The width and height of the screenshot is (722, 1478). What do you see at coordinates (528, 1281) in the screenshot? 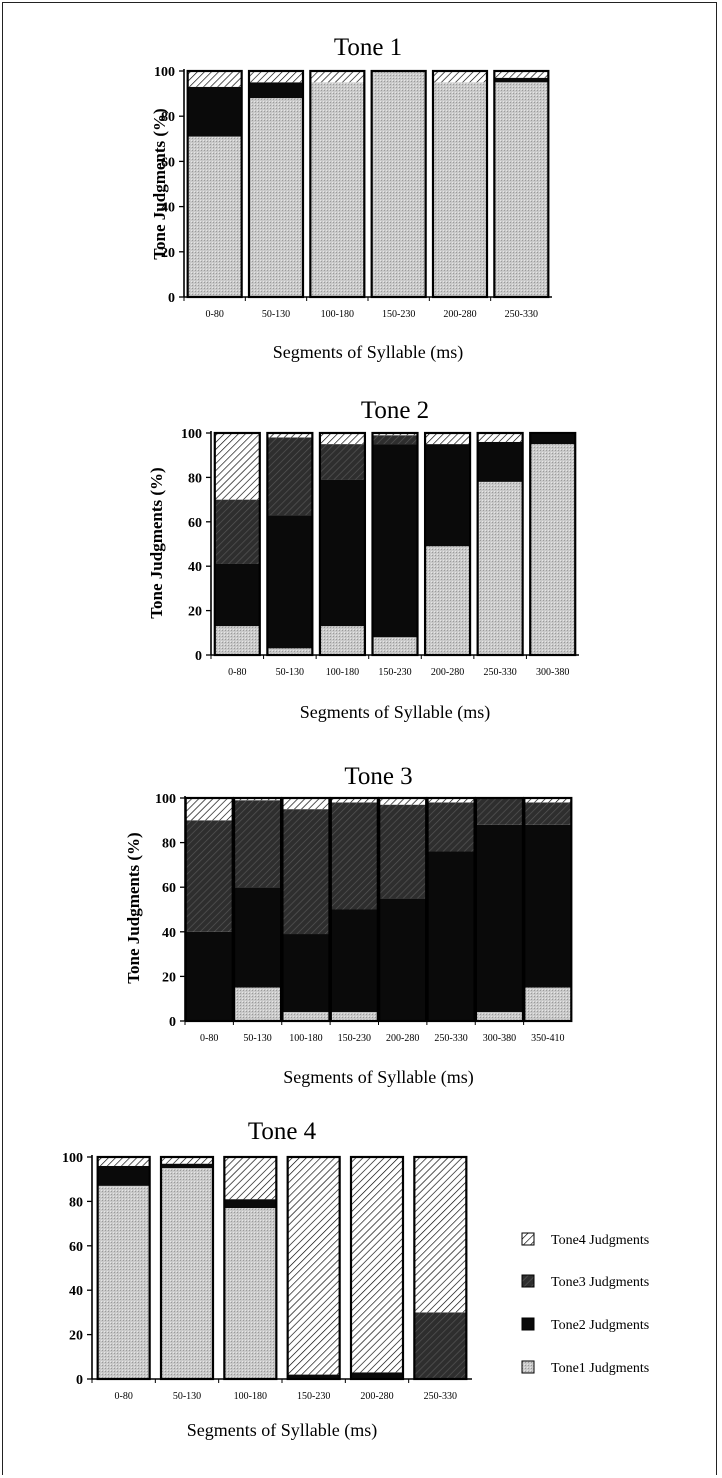
I see `legend-swatch-t3` at bounding box center [528, 1281].